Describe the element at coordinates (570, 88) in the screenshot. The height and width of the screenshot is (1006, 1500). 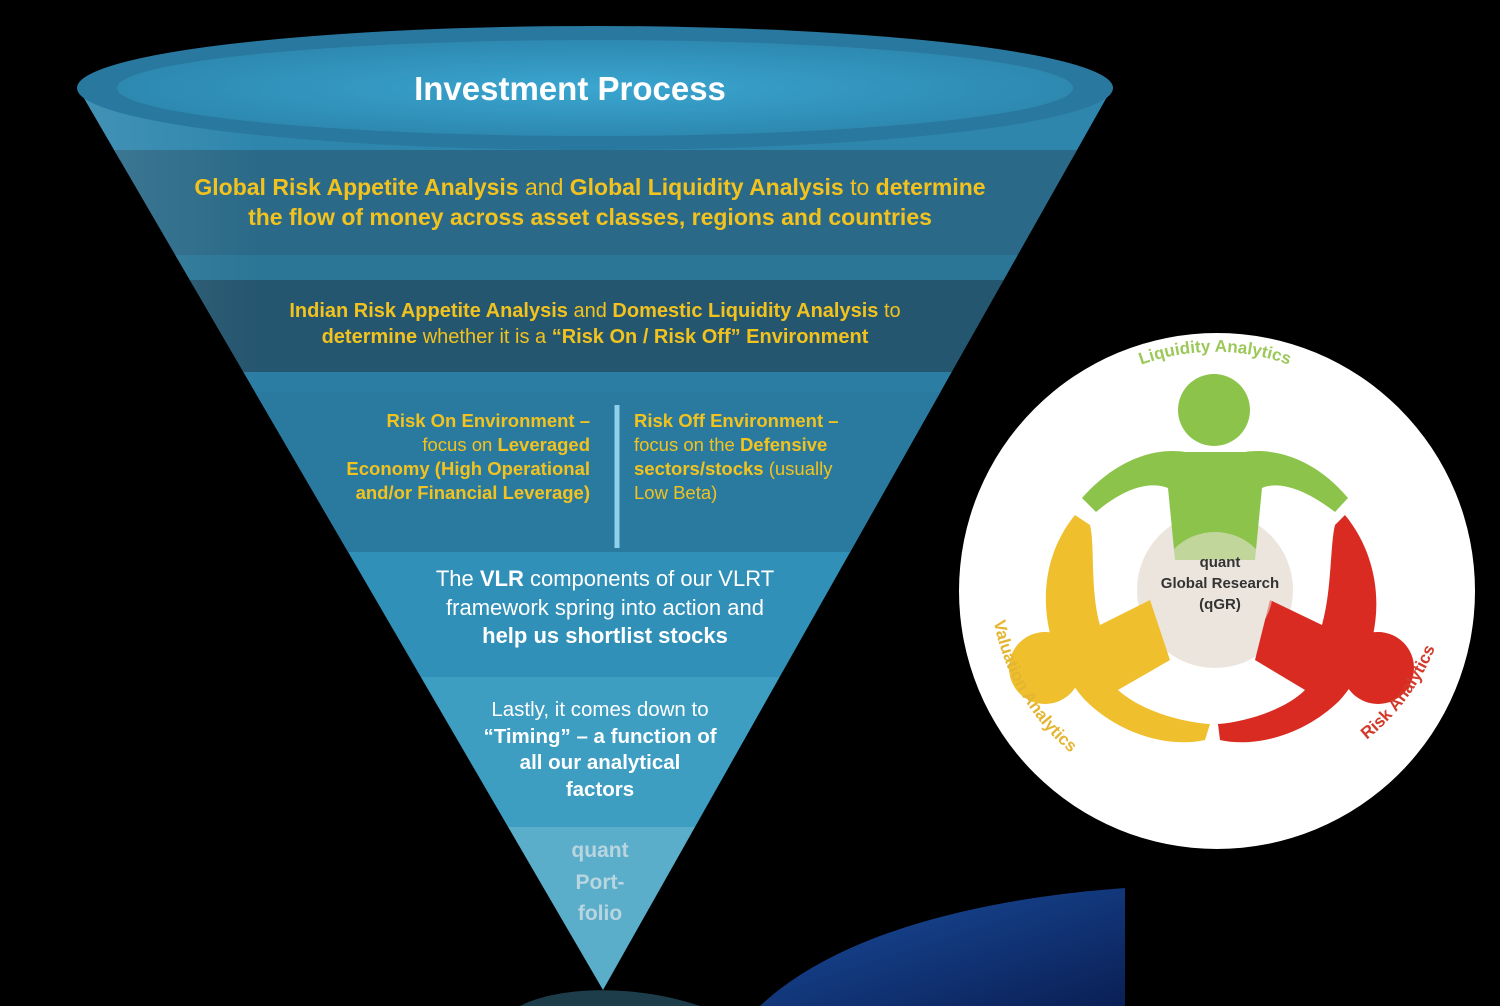
I see `funnel-title: Investment Process` at that location.